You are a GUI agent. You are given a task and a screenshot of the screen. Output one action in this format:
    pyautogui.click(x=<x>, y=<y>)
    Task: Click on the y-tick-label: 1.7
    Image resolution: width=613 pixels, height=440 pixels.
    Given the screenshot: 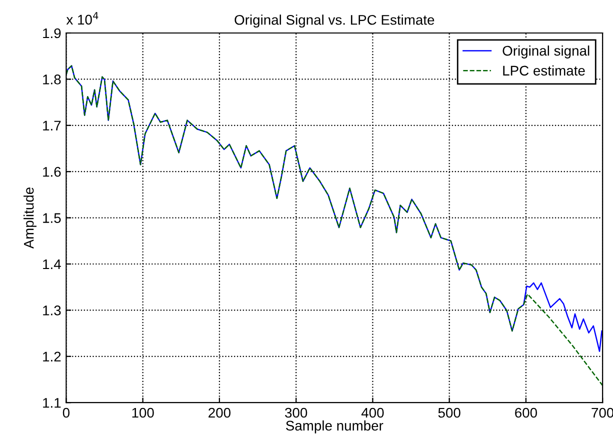 What is the action you would take?
    pyautogui.click(x=52, y=125)
    